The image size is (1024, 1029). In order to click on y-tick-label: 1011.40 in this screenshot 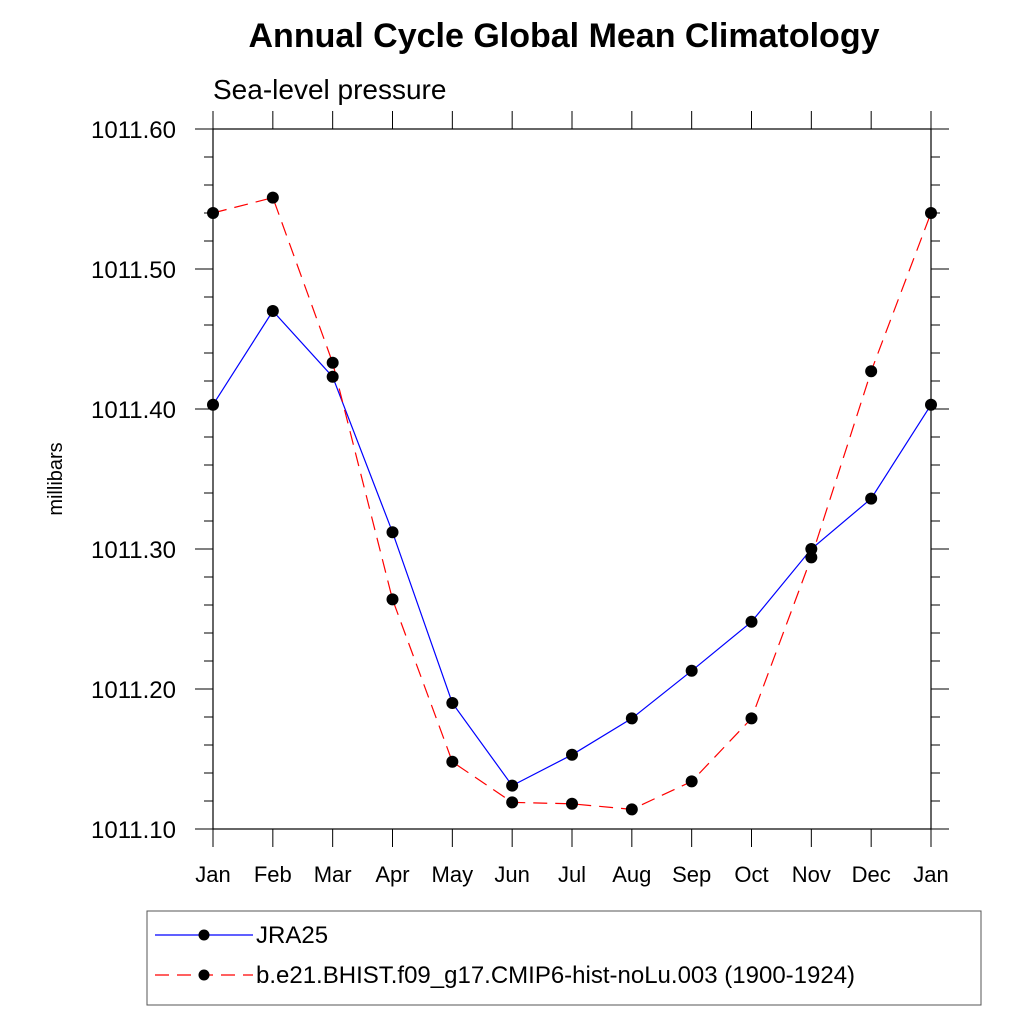, I will do `click(133, 410)`.